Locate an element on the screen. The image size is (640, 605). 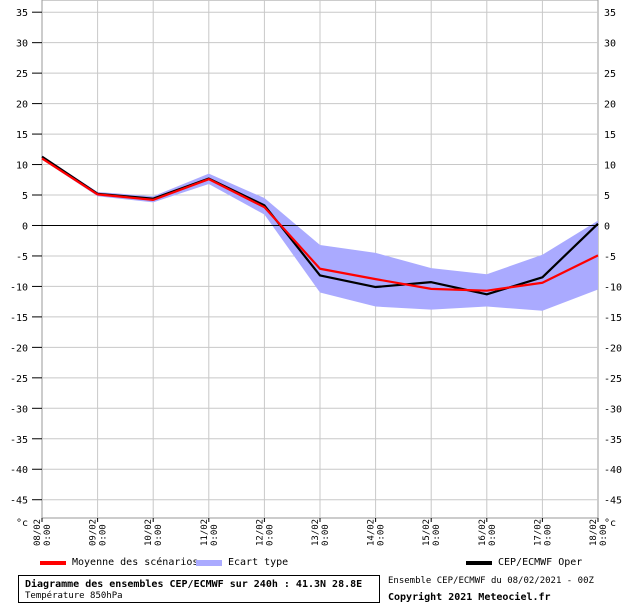
x-tick-label: 10/020:00 is located at coordinates (154, 532).